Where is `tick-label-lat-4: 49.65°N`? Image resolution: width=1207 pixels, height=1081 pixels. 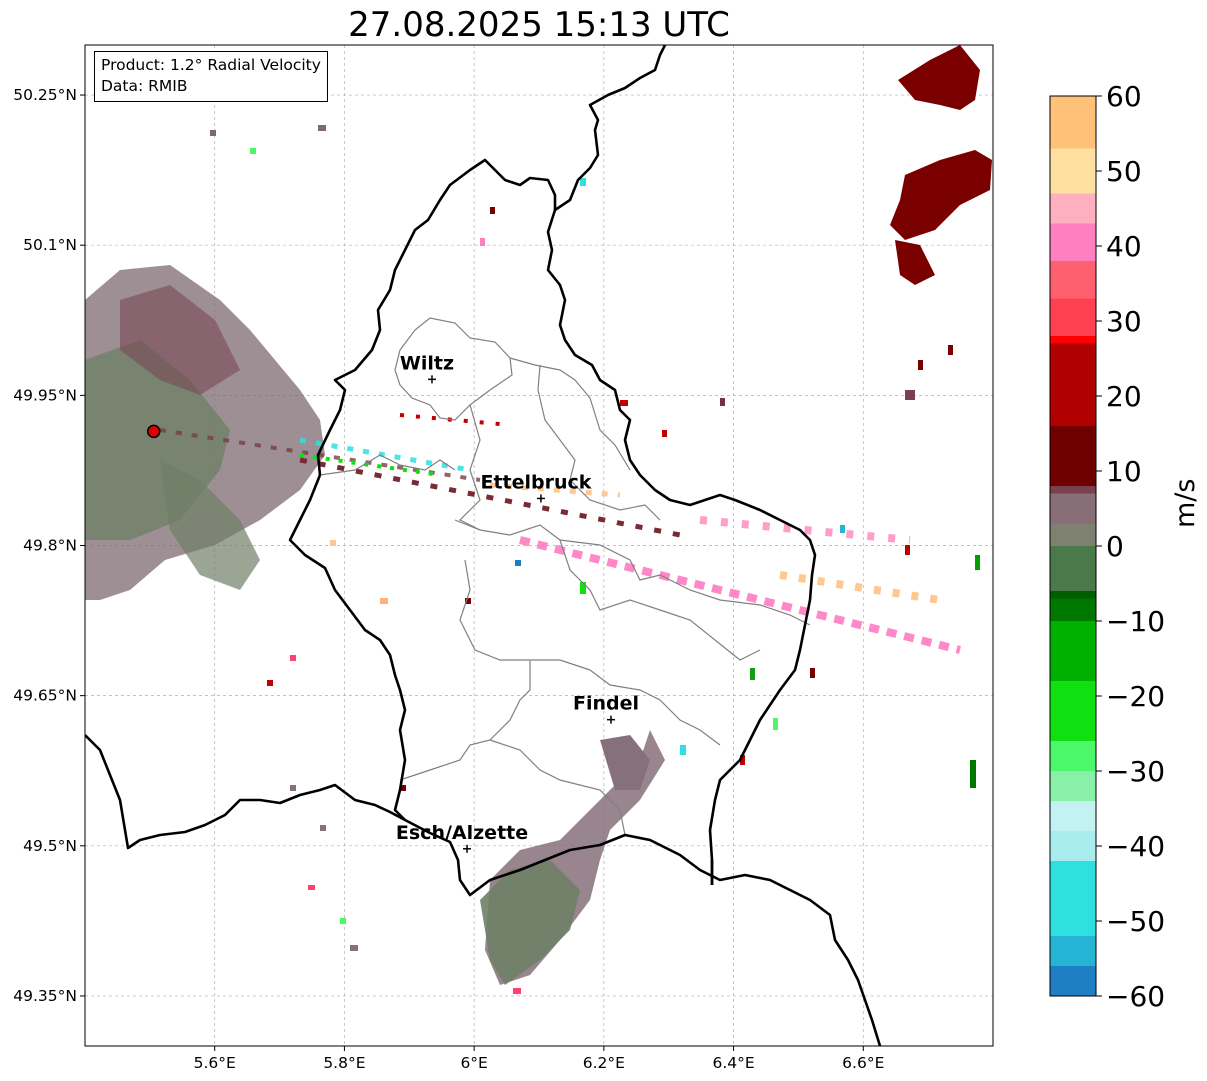
tick-label-lat-4: 49.65°N is located at coordinates (45, 696).